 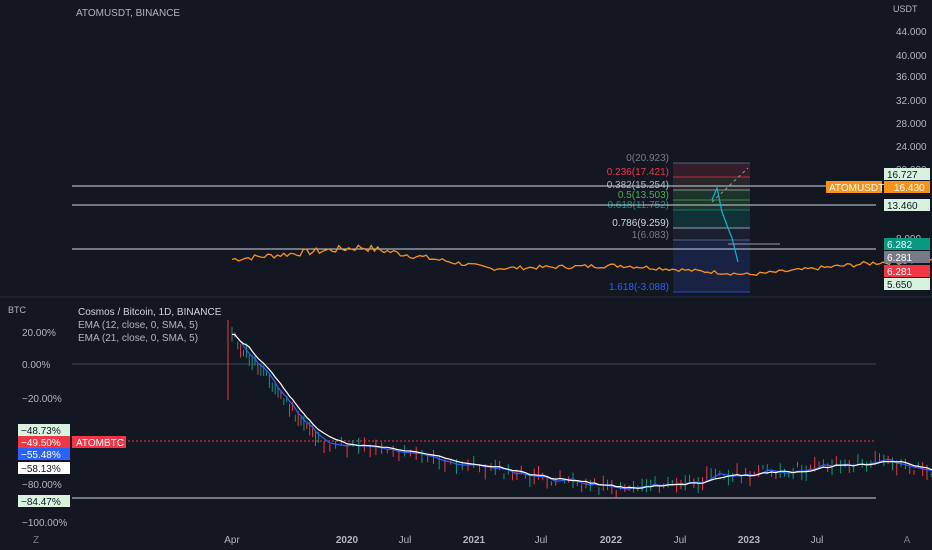 I want to click on left-percent-tag: −49.50%, so click(x=41, y=443).